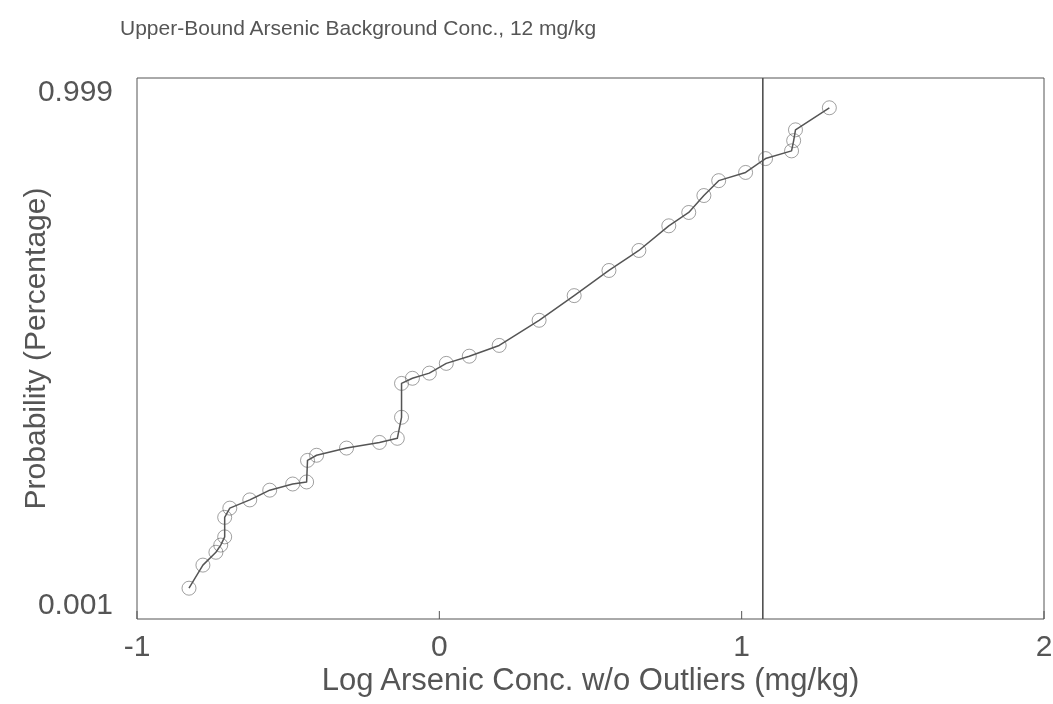 The width and height of the screenshot is (1053, 704). I want to click on y-tick-label: 0.001, so click(75, 603).